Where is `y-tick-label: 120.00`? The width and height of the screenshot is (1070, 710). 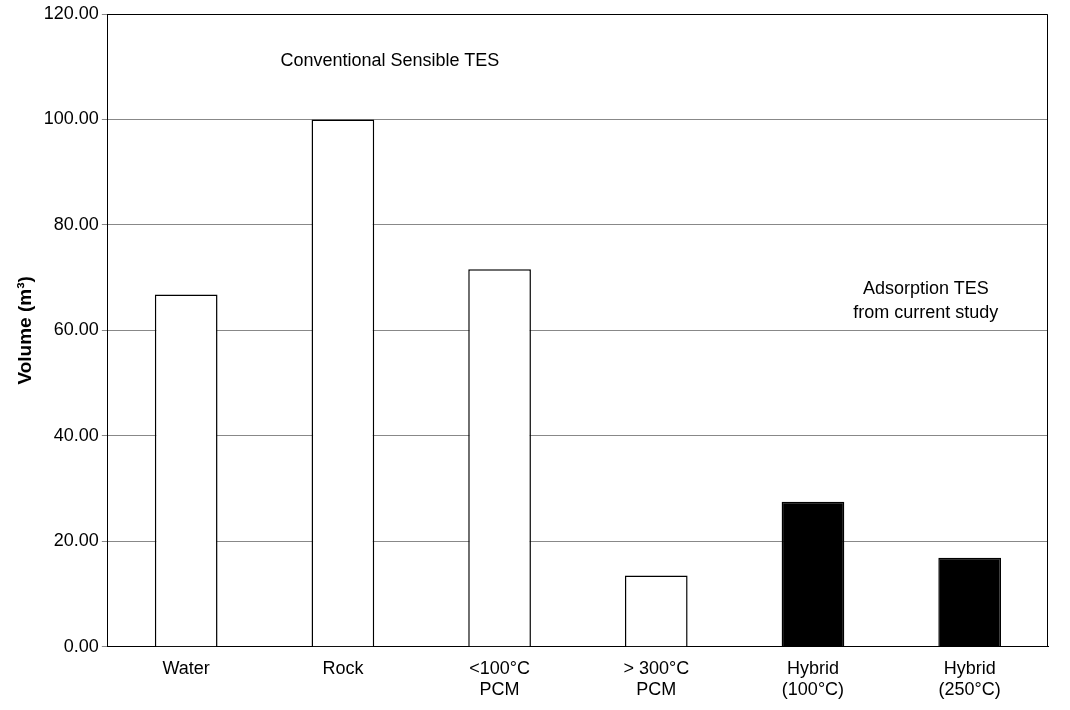
y-tick-label: 120.00 is located at coordinates (71, 12).